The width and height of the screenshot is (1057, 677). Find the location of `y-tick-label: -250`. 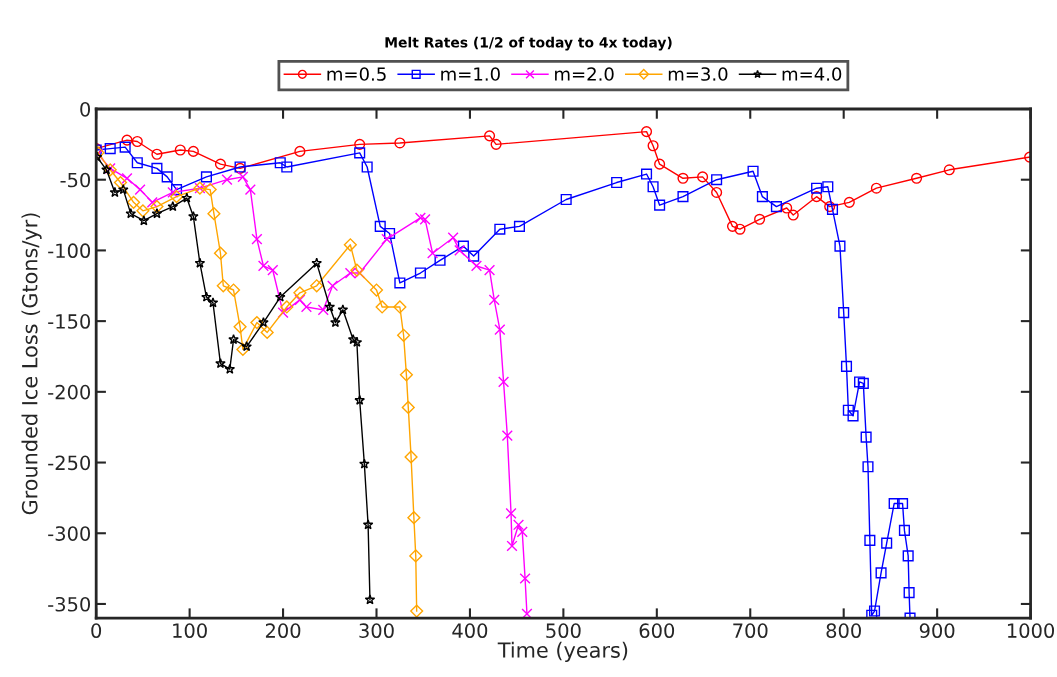

y-tick-label: -250 is located at coordinates (69, 463).